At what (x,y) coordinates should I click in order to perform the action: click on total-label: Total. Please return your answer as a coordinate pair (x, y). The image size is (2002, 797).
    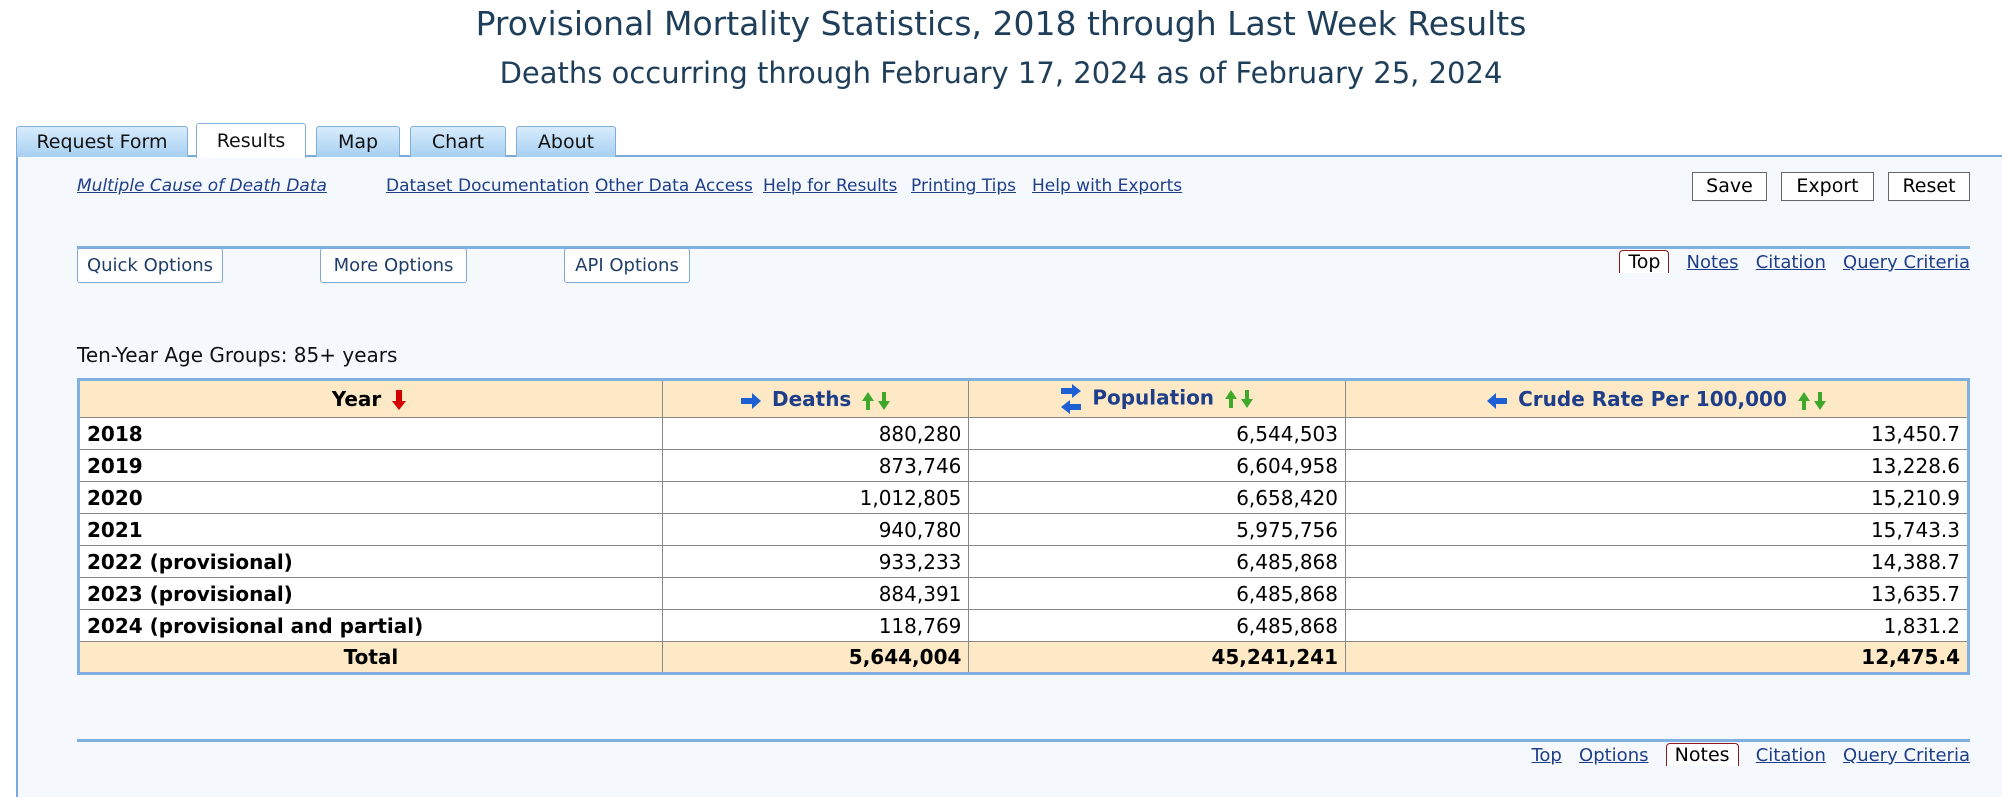
    Looking at the image, I should click on (370, 657).